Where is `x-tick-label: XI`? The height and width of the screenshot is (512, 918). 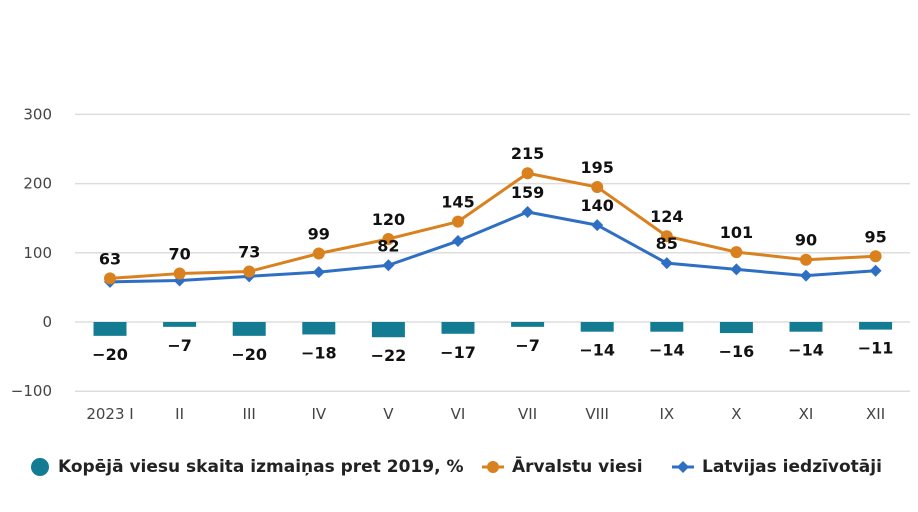
x-tick-label: XI is located at coordinates (806, 414).